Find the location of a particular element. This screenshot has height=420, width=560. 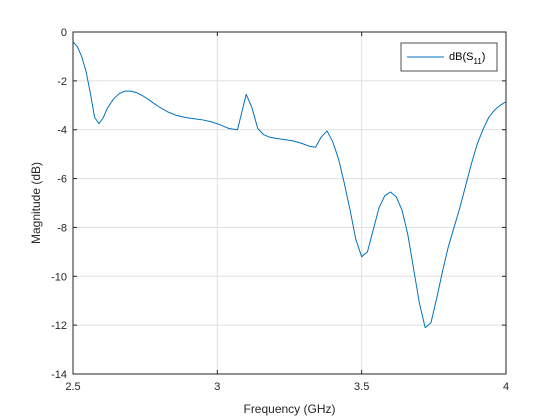

x-axis-label: Frequency (GHz) is located at coordinates (289, 409).